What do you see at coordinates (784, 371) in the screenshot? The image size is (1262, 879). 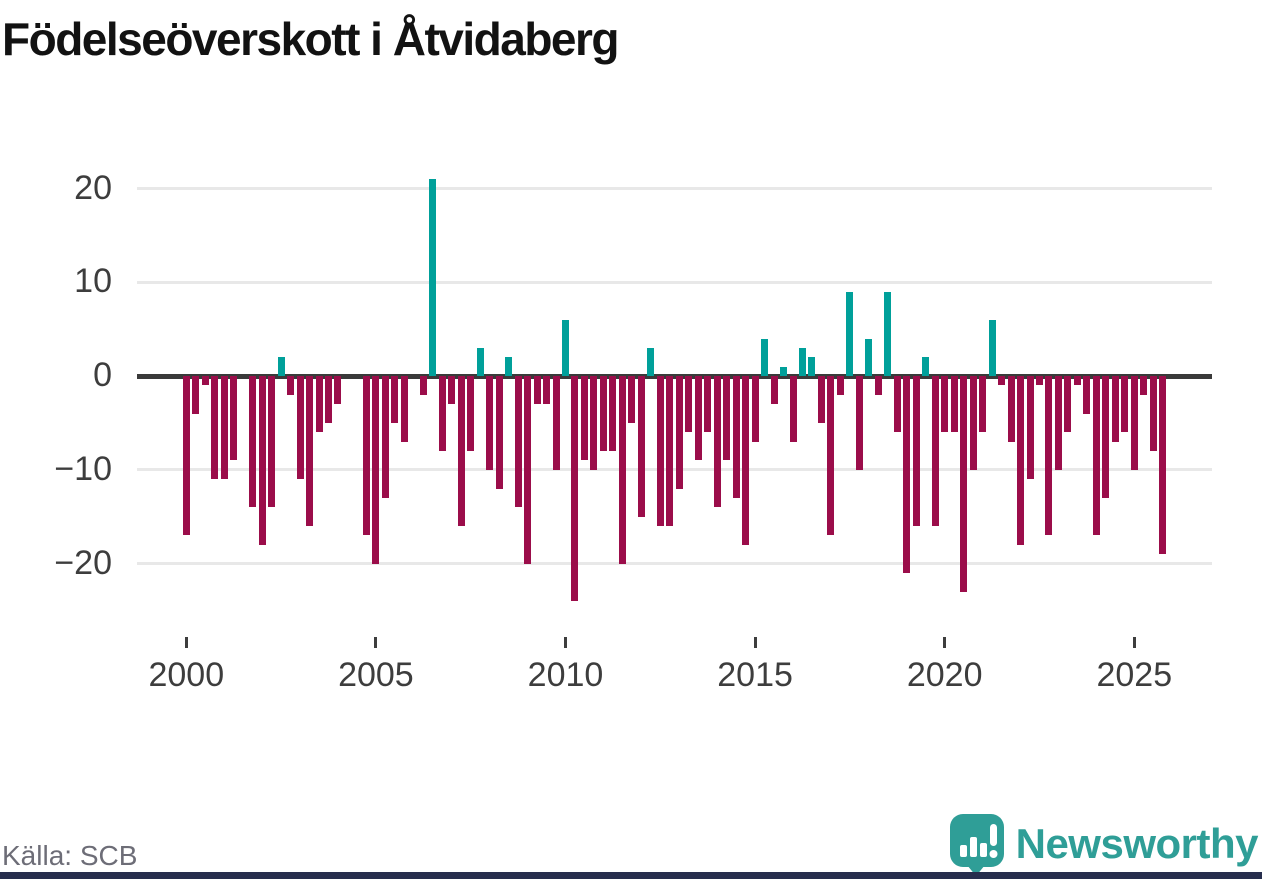 I see `bar-2015-Q4` at bounding box center [784, 371].